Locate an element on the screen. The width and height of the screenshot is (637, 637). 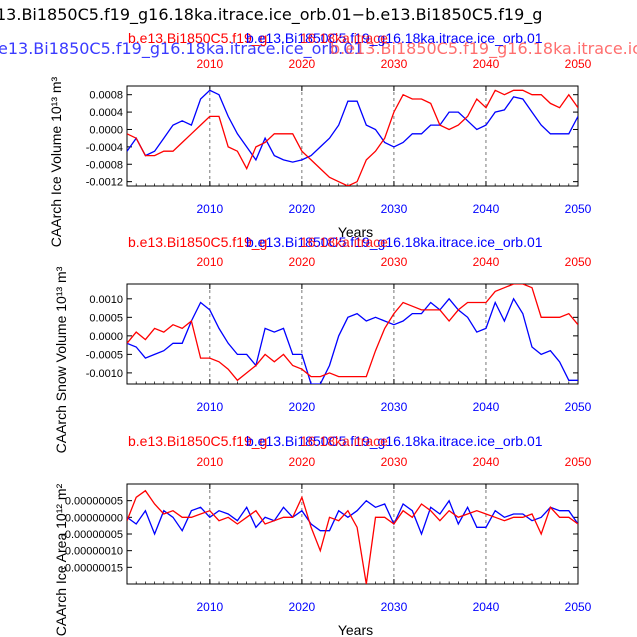
y-axis-title: CAArch Ice Volume 10¹³ m³ is located at coordinates (56, 161).